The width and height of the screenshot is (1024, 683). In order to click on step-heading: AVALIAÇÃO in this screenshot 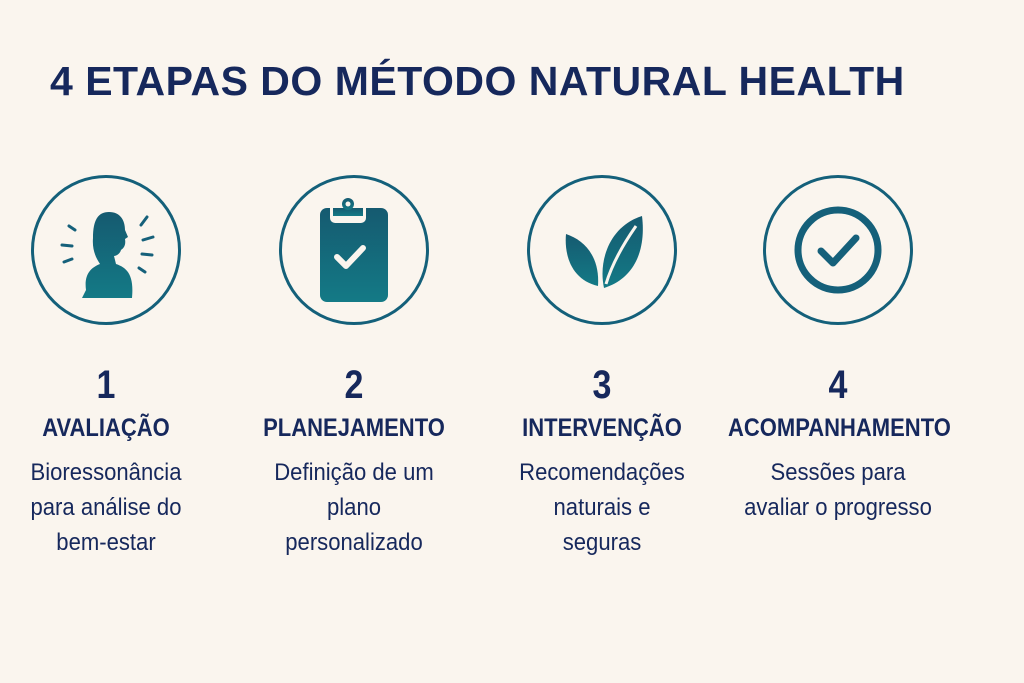, I will do `click(106, 428)`.